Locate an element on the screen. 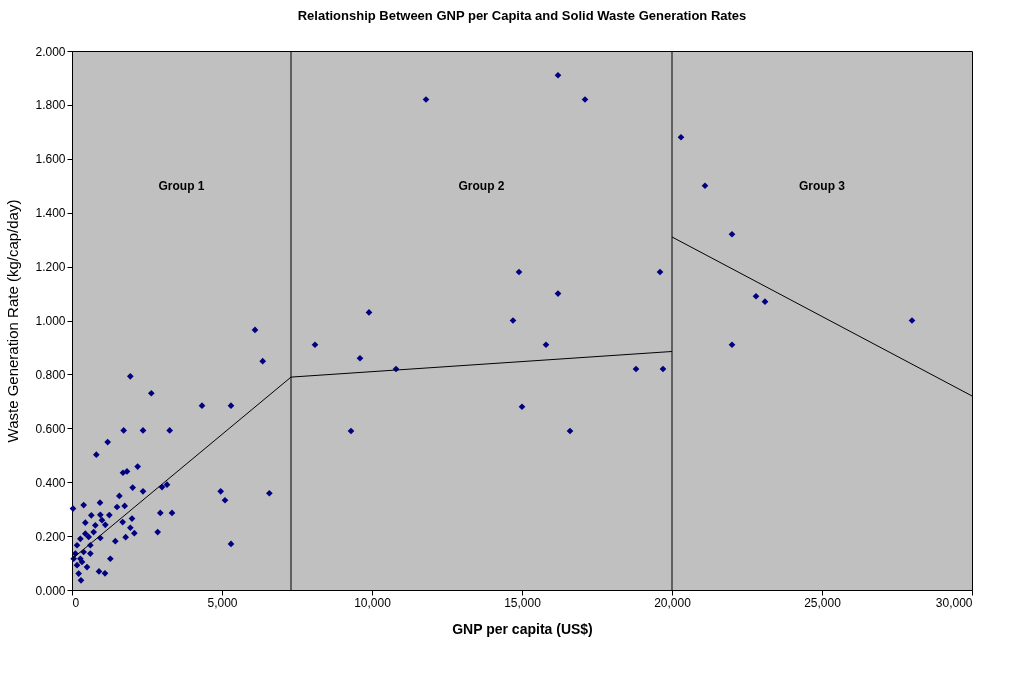  y-tick-label: 1.600 is located at coordinates (50, 159).